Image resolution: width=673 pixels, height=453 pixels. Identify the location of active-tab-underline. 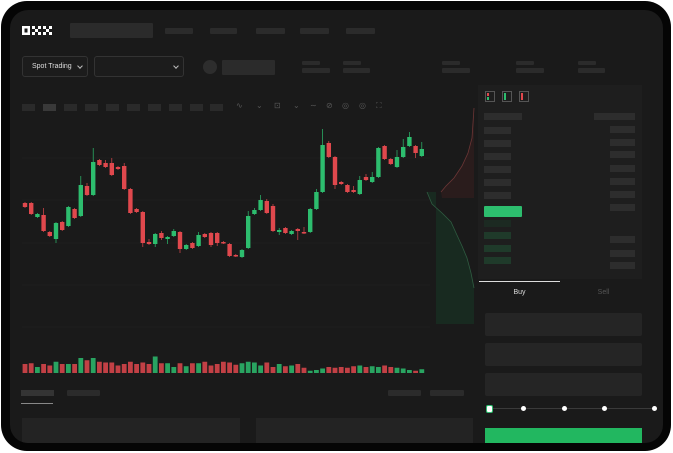
(37, 403).